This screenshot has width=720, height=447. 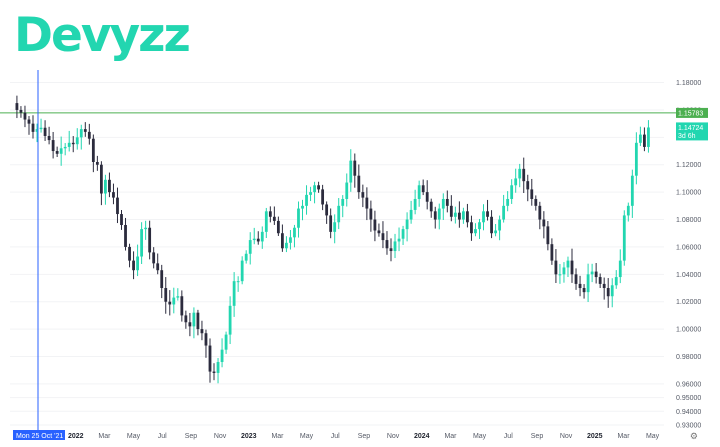 What do you see at coordinates (688, 426) in the screenshot?
I see `y-tick-label: 0.93000` at bounding box center [688, 426].